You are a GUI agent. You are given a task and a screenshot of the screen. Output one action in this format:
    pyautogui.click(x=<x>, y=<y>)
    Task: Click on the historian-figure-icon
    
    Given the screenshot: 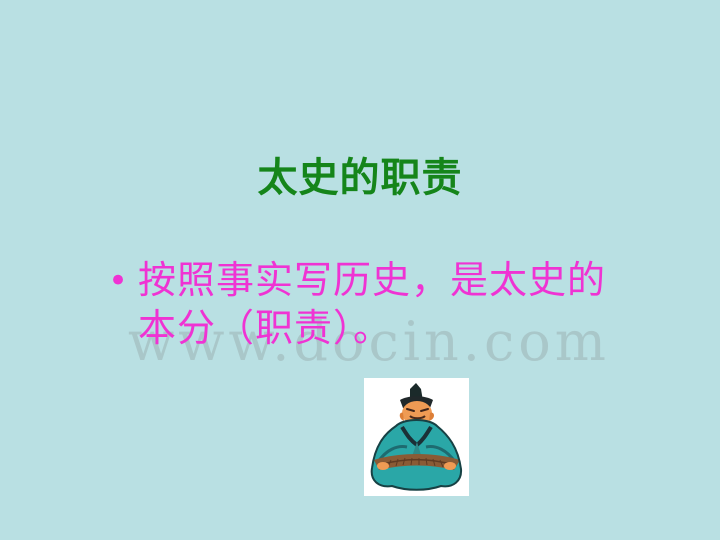 What is the action you would take?
    pyautogui.click(x=416, y=437)
    